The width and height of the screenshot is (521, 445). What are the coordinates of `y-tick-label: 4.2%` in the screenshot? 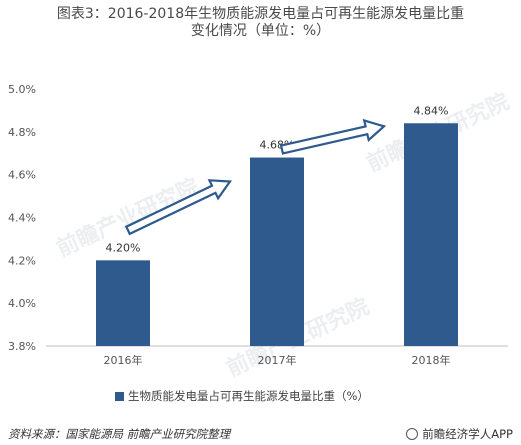 It's located at (22, 260).